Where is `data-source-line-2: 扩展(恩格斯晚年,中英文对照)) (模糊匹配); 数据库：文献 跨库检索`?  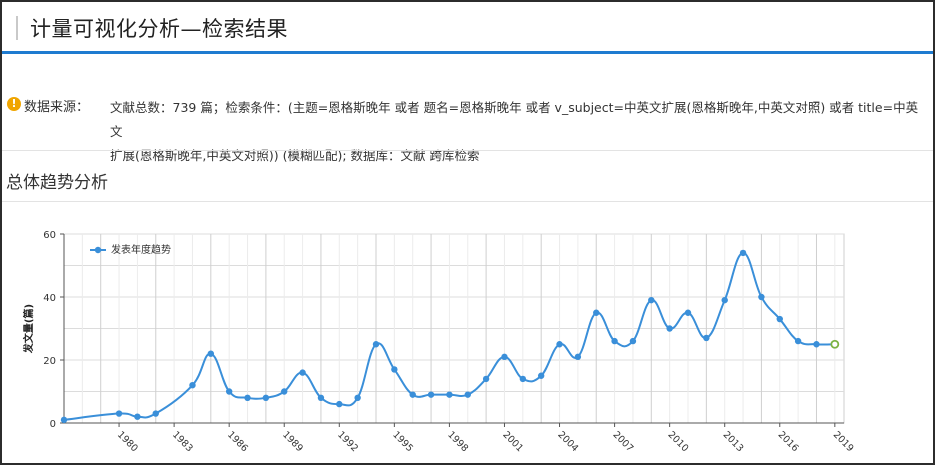 data-source-line-2: 扩展(恩格斯晚年,中英文对照)) (模糊匹配); 数据库：文献 跨库检索 is located at coordinates (295, 155).